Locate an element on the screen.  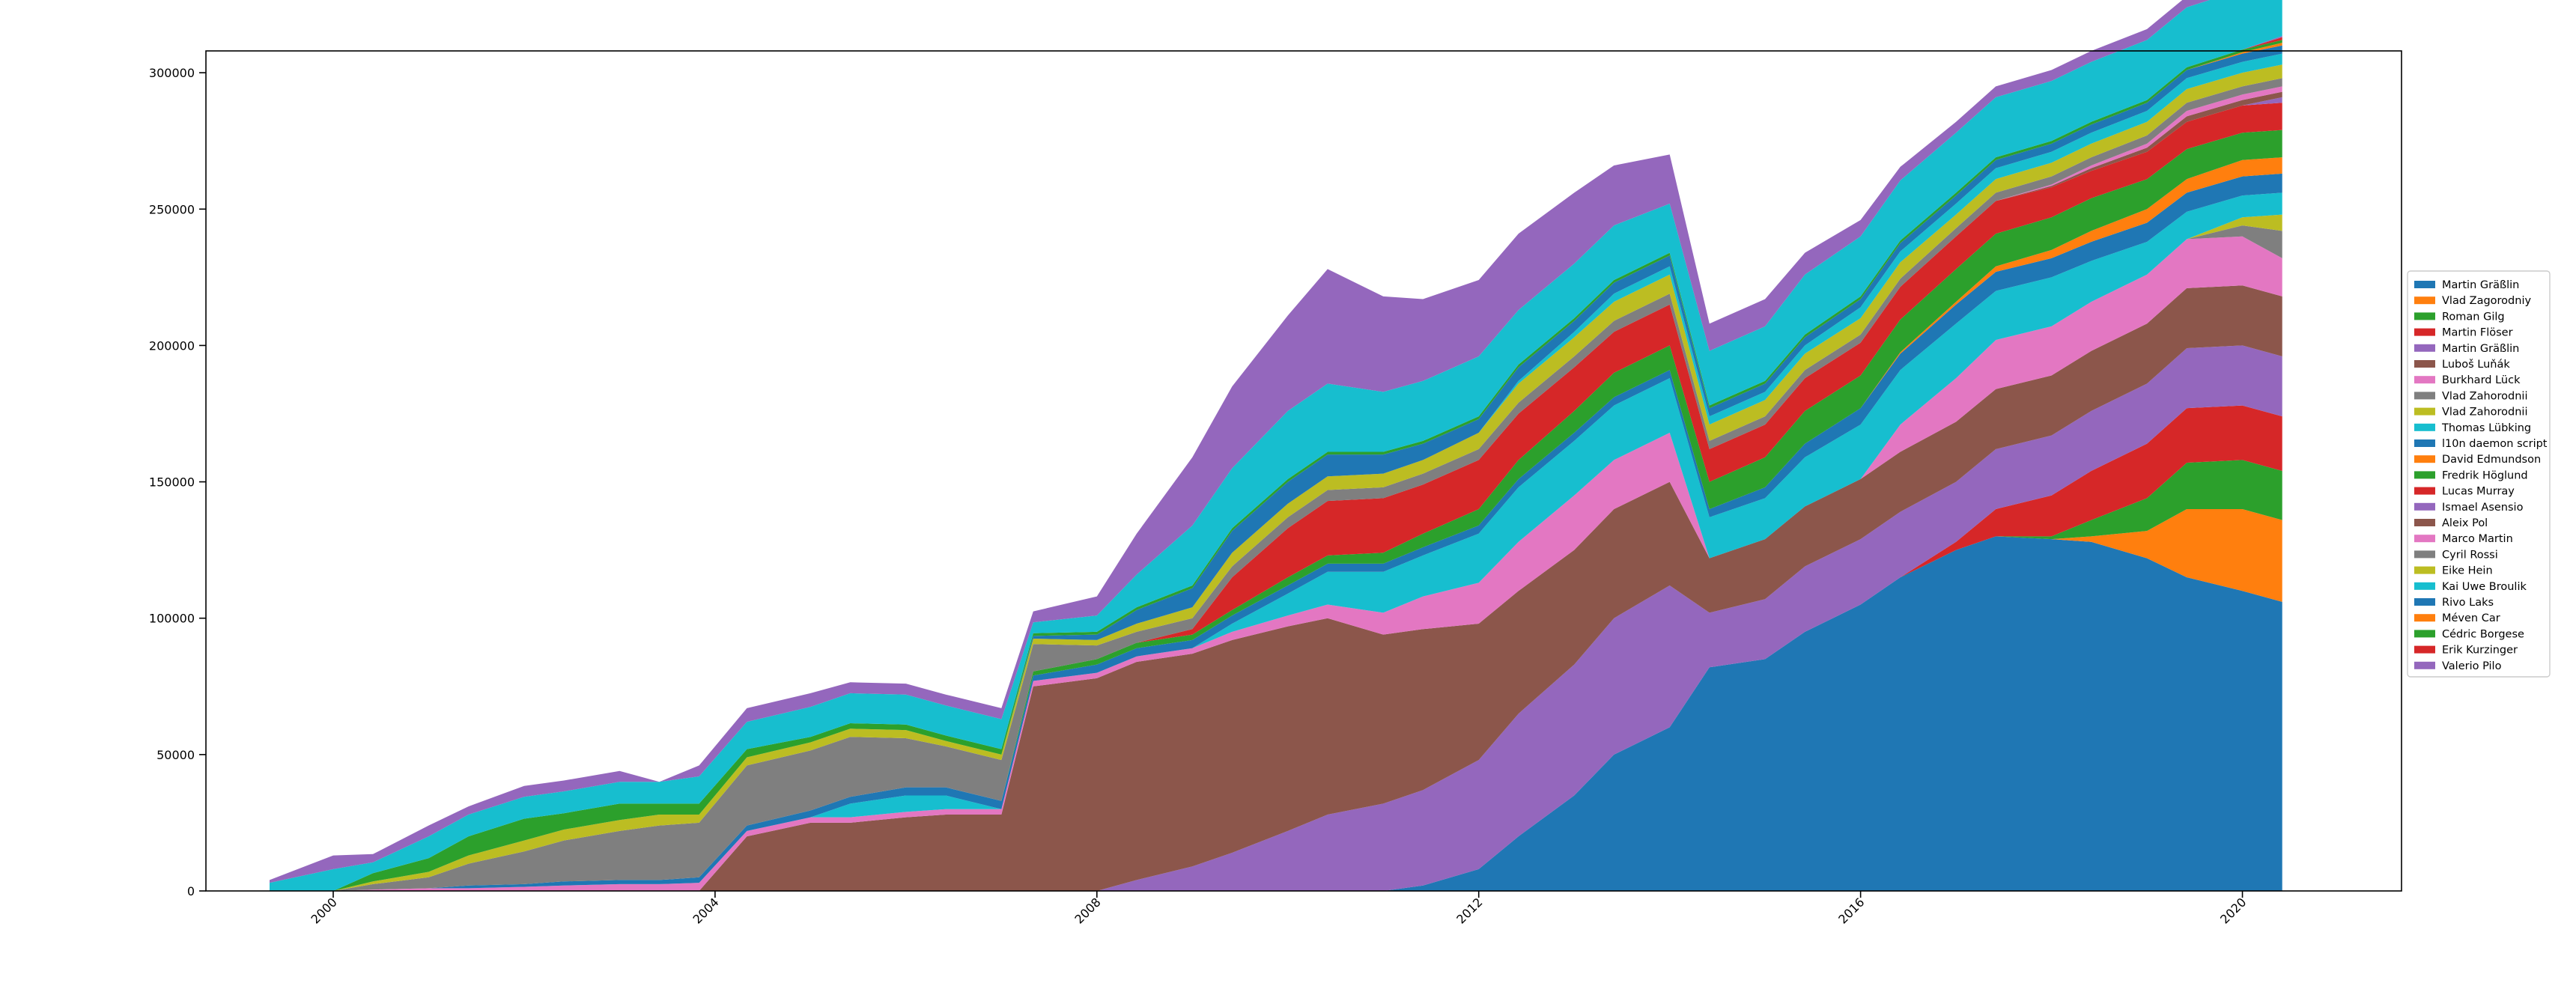
legend-label: Roman Gilg is located at coordinates (2473, 317).